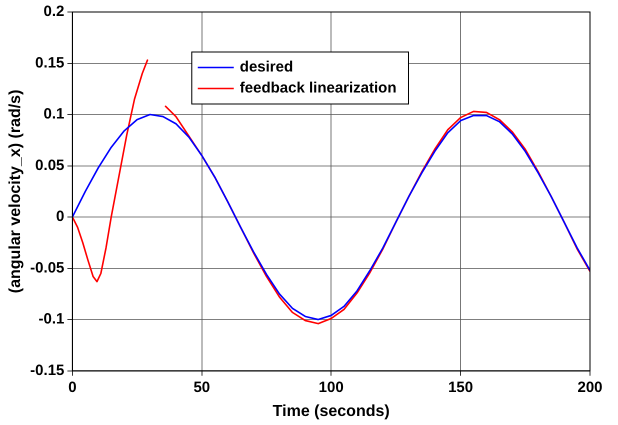 This screenshot has height=425, width=618. I want to click on y-tick-label: 0.15, so click(49, 63).